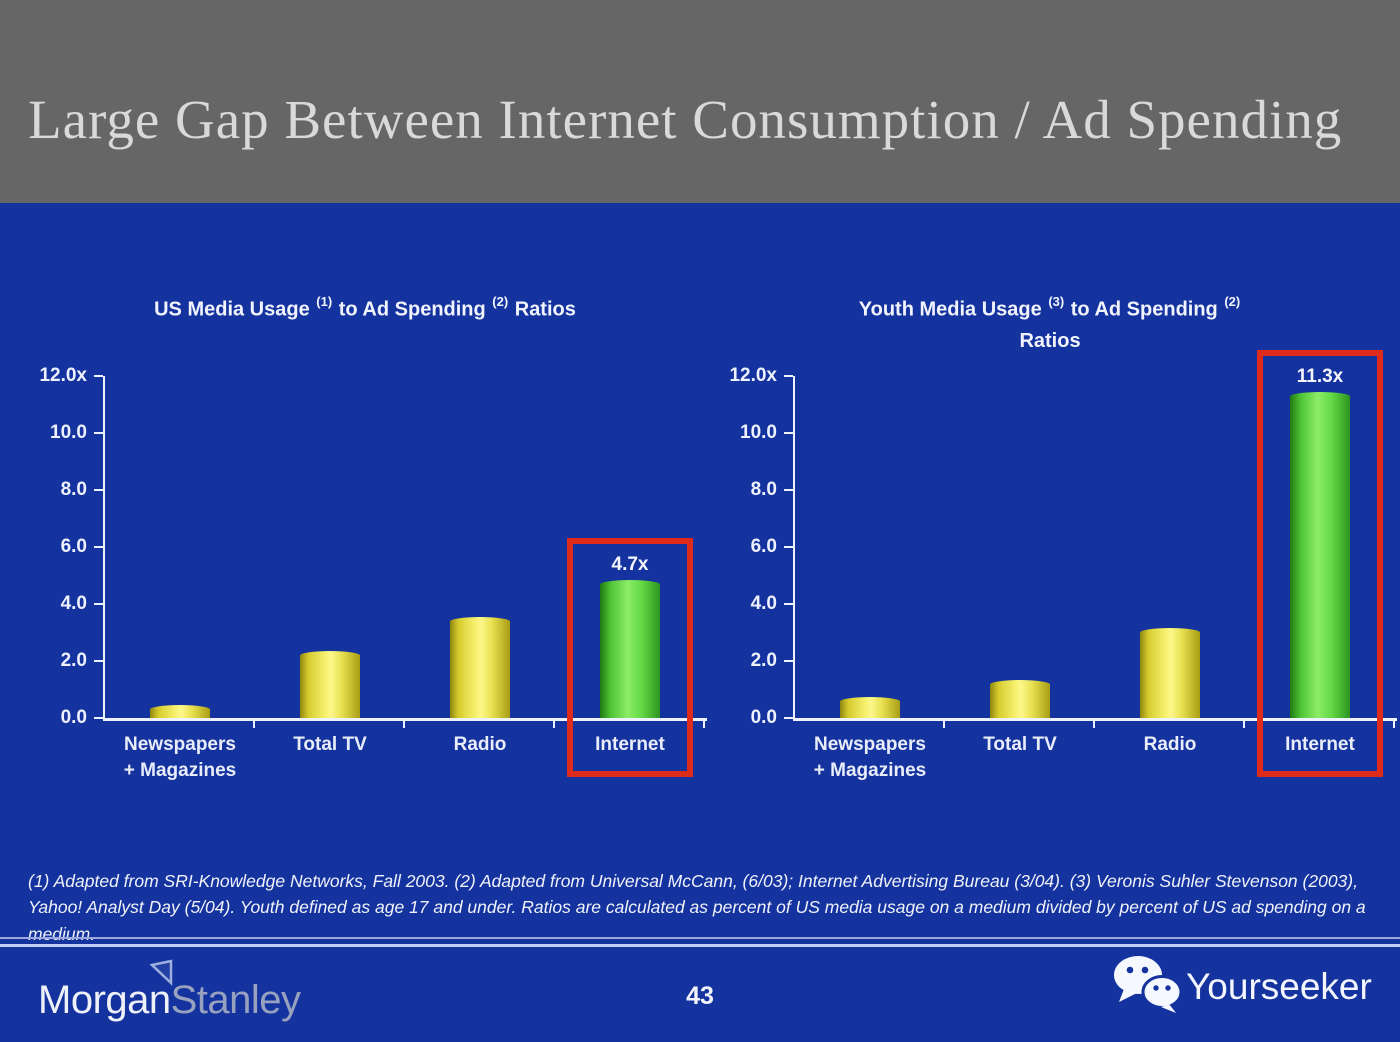 Image resolution: width=1400 pixels, height=1042 pixels. I want to click on title-text: US Media Usage, so click(235, 309).